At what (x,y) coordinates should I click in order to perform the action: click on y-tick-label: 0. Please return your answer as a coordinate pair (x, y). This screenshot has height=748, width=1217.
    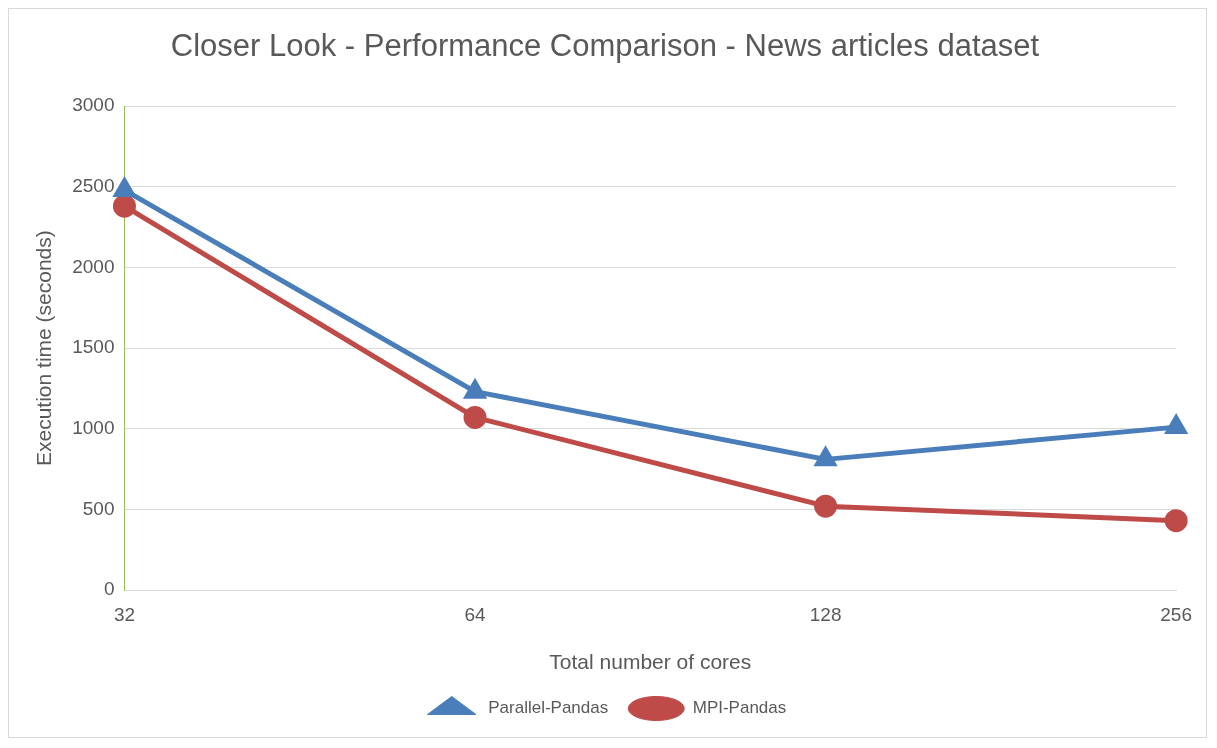
    Looking at the image, I should click on (109, 589).